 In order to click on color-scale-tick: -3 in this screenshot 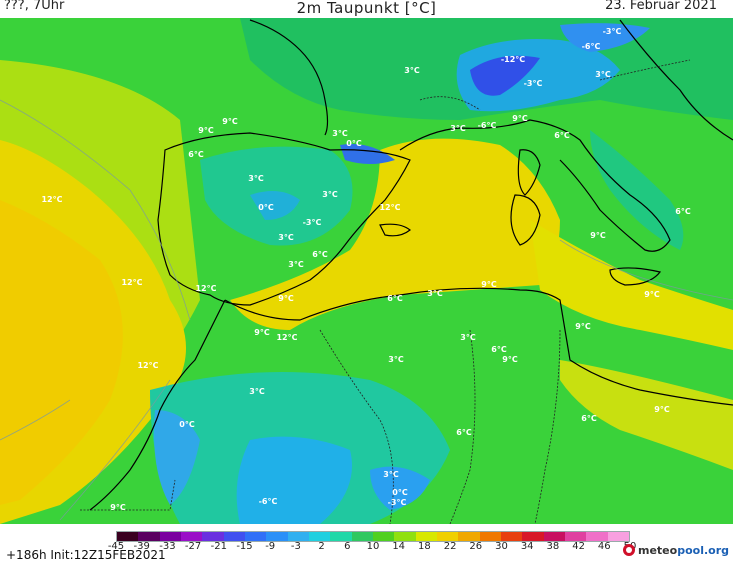, I will do `click(295, 546)`.